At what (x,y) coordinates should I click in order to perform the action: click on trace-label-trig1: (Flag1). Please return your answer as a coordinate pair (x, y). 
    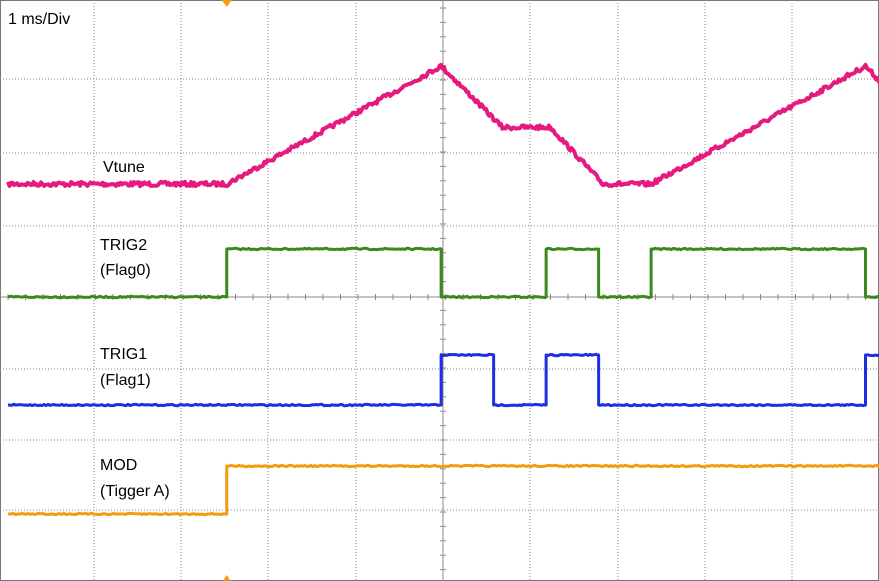
    Looking at the image, I should click on (125, 380).